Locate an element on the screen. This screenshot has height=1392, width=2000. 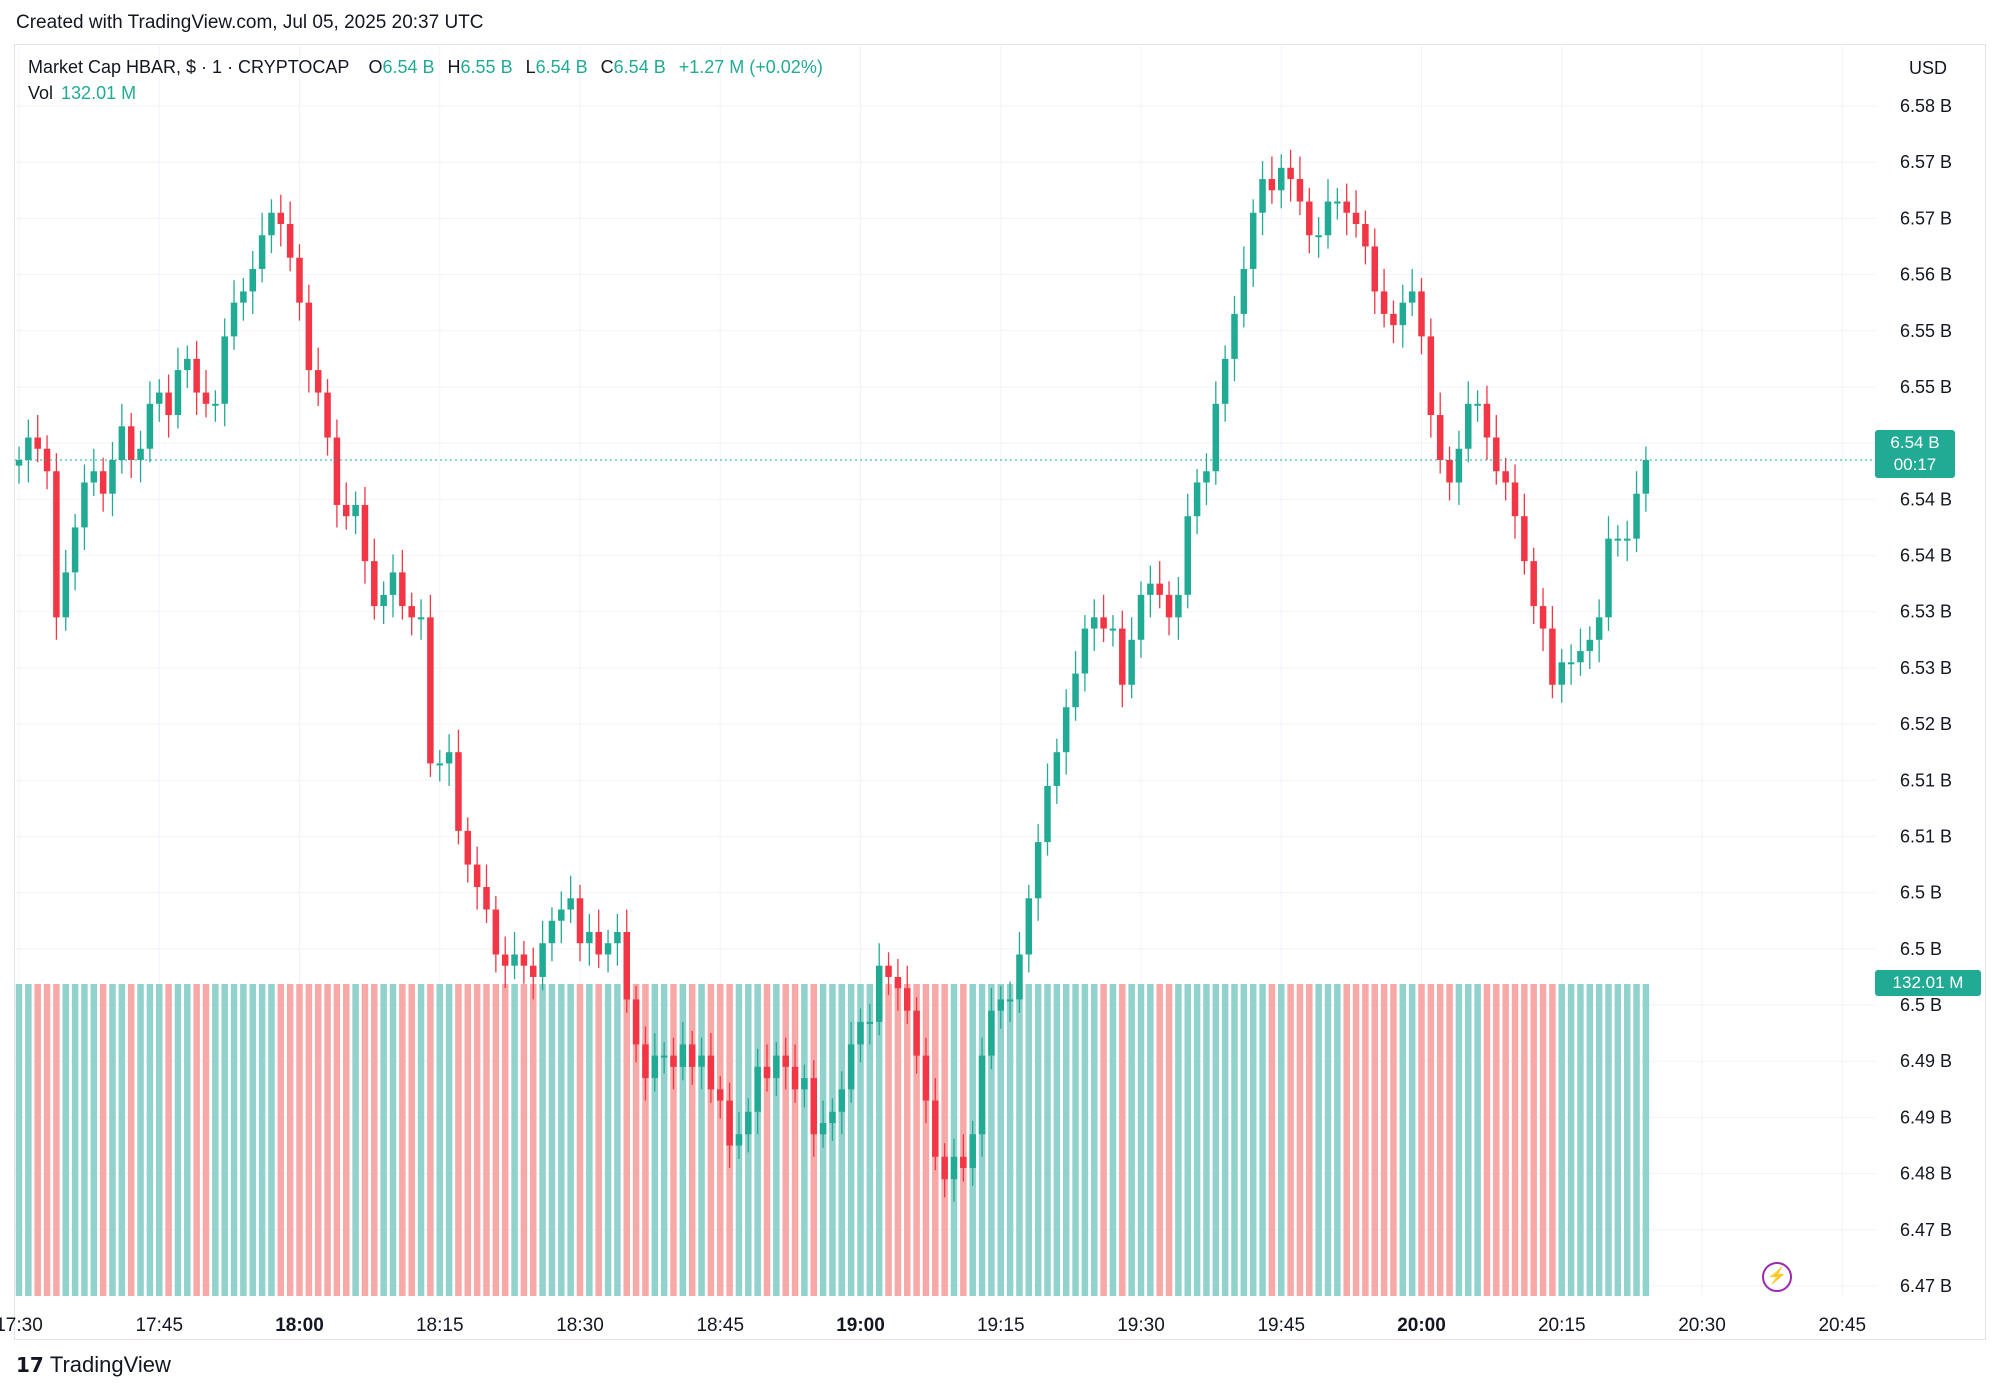
y-tick-label: 6.47 B is located at coordinates (1926, 1230).